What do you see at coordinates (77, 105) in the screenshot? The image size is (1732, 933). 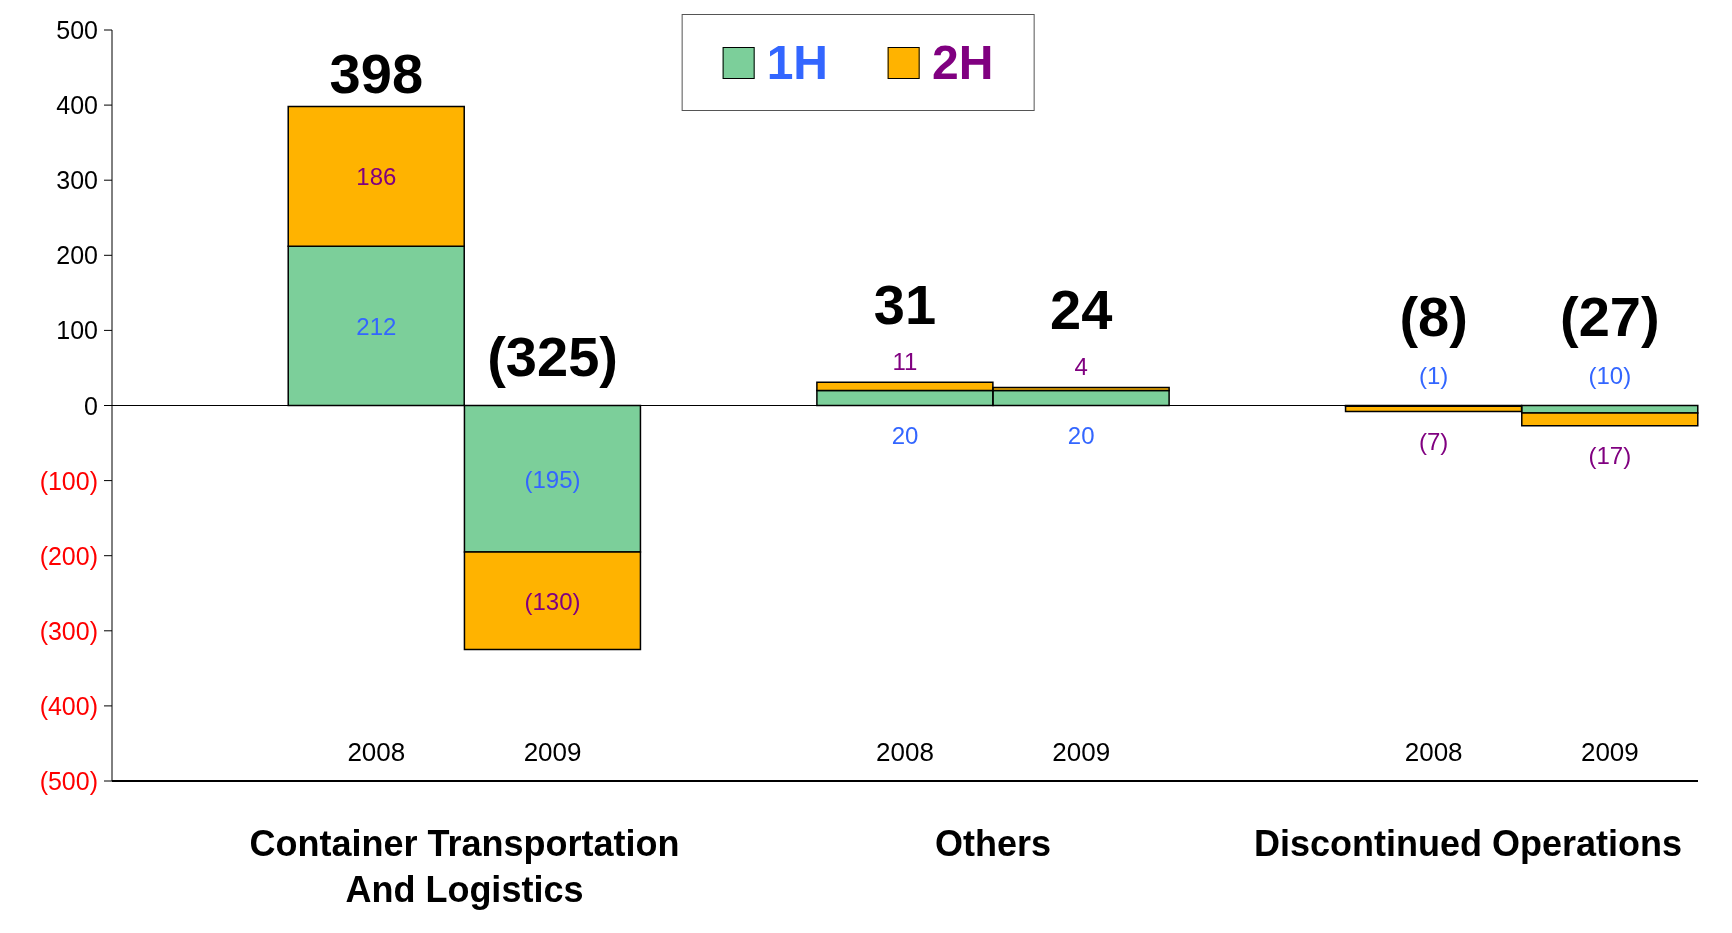 I see `y-tick-label: 400` at bounding box center [77, 105].